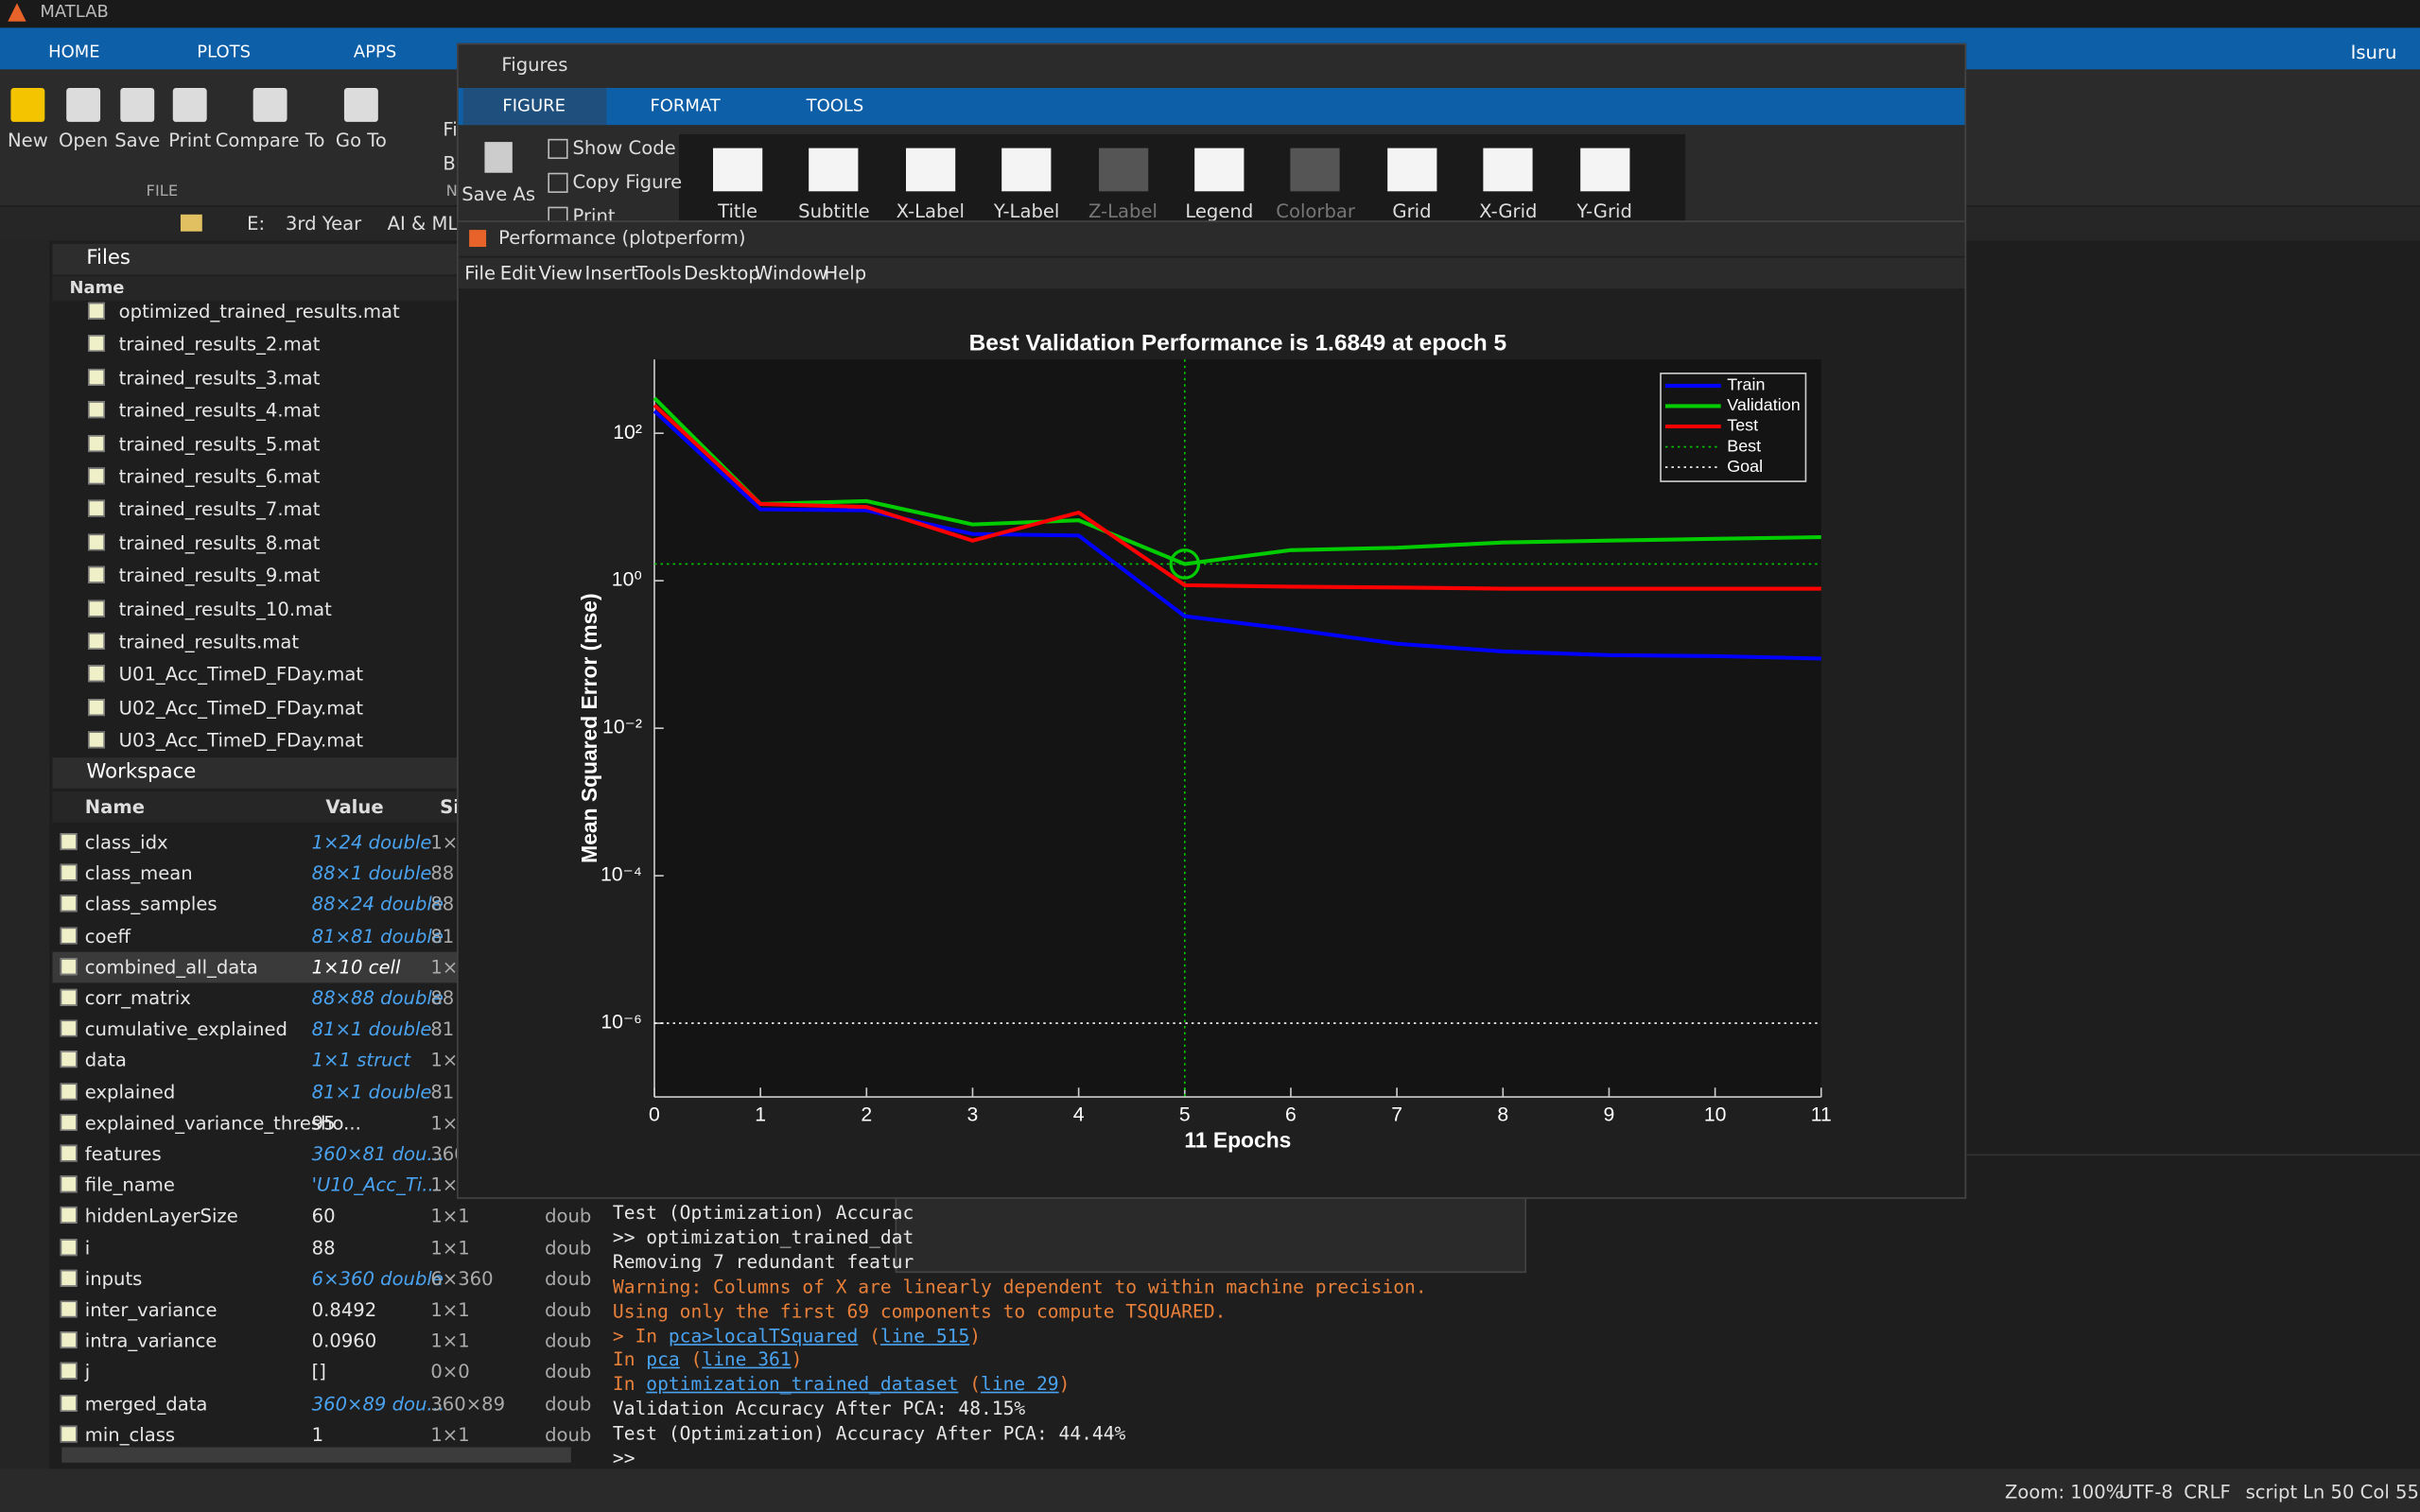 This screenshot has width=2420, height=1512. I want to click on variable-name: features, so click(123, 1154).